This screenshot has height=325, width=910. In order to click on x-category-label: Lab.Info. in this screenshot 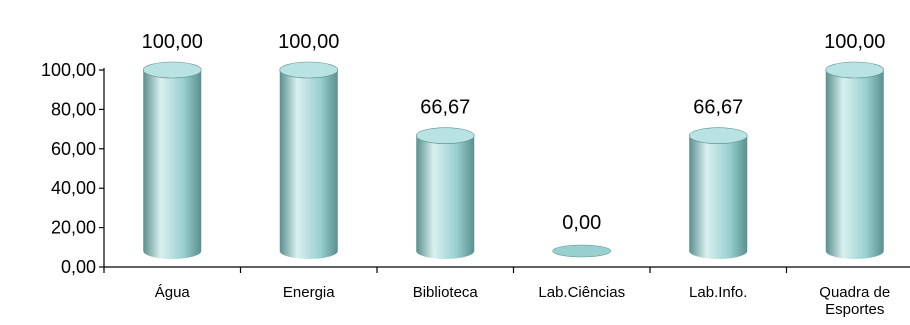, I will do `click(718, 292)`.